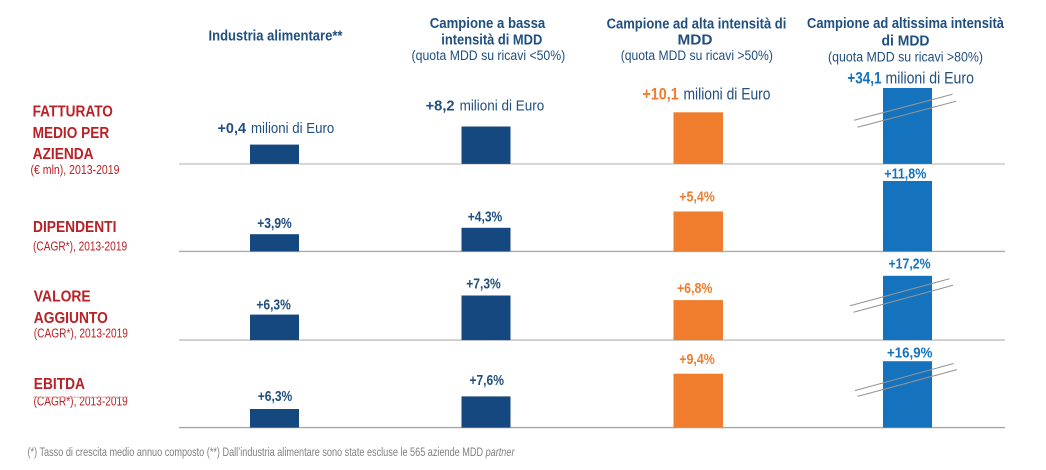 This screenshot has width=1046, height=470. What do you see at coordinates (864, 79) in the screenshot?
I see `svg-text: +34,1` at bounding box center [864, 79].